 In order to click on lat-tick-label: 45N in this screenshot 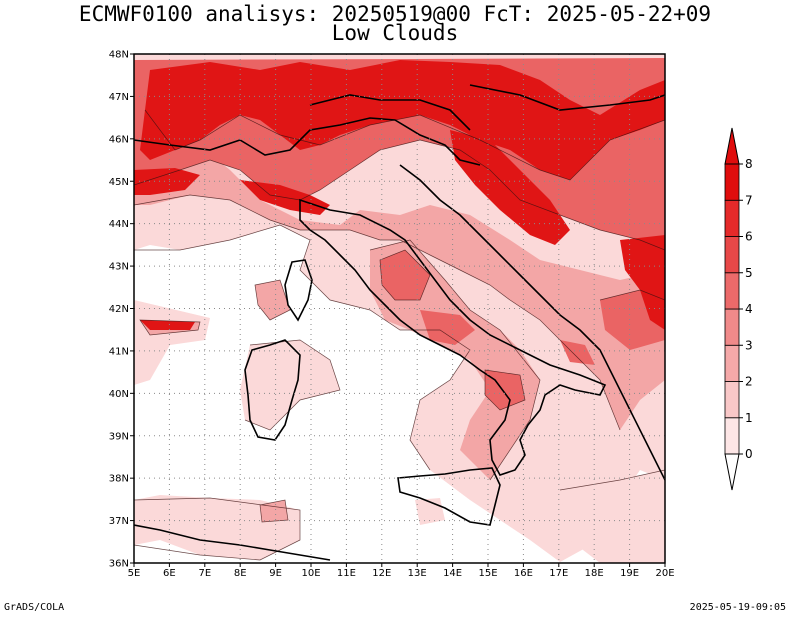, I will do `click(119, 182)`.